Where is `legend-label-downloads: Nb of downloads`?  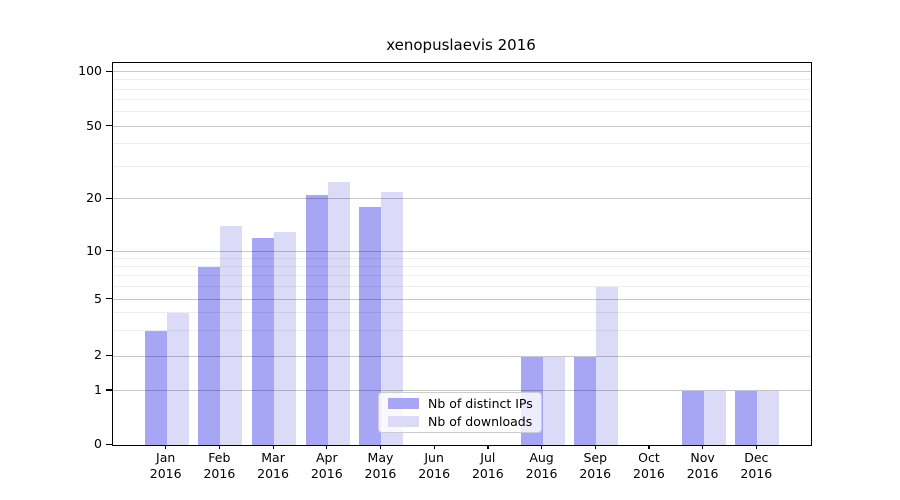 legend-label-downloads: Nb of downloads is located at coordinates (480, 421).